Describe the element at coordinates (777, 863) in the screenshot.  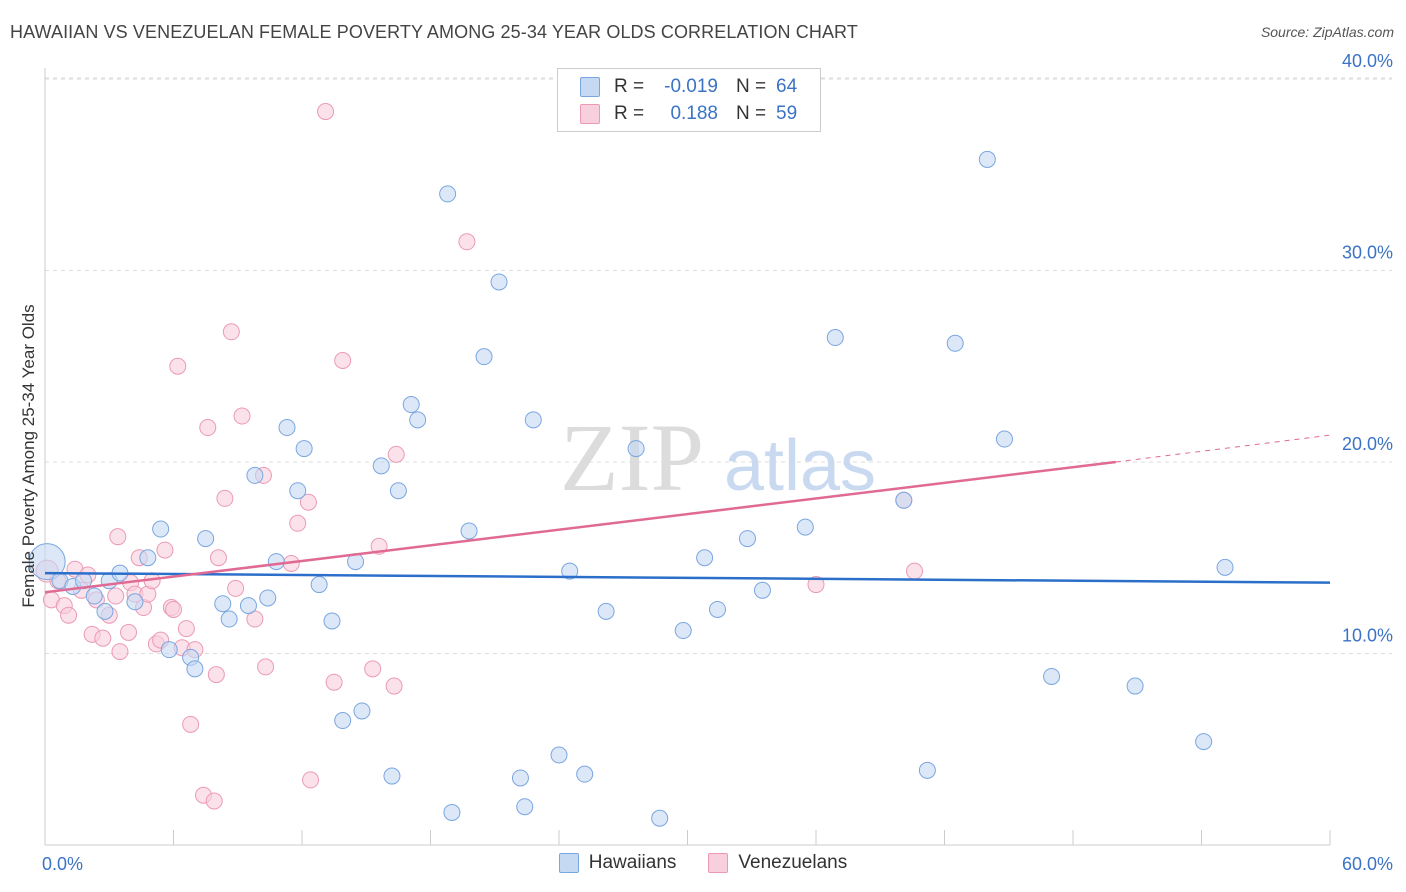
I see `legend-item-venezuelans: Venezuelans` at that location.